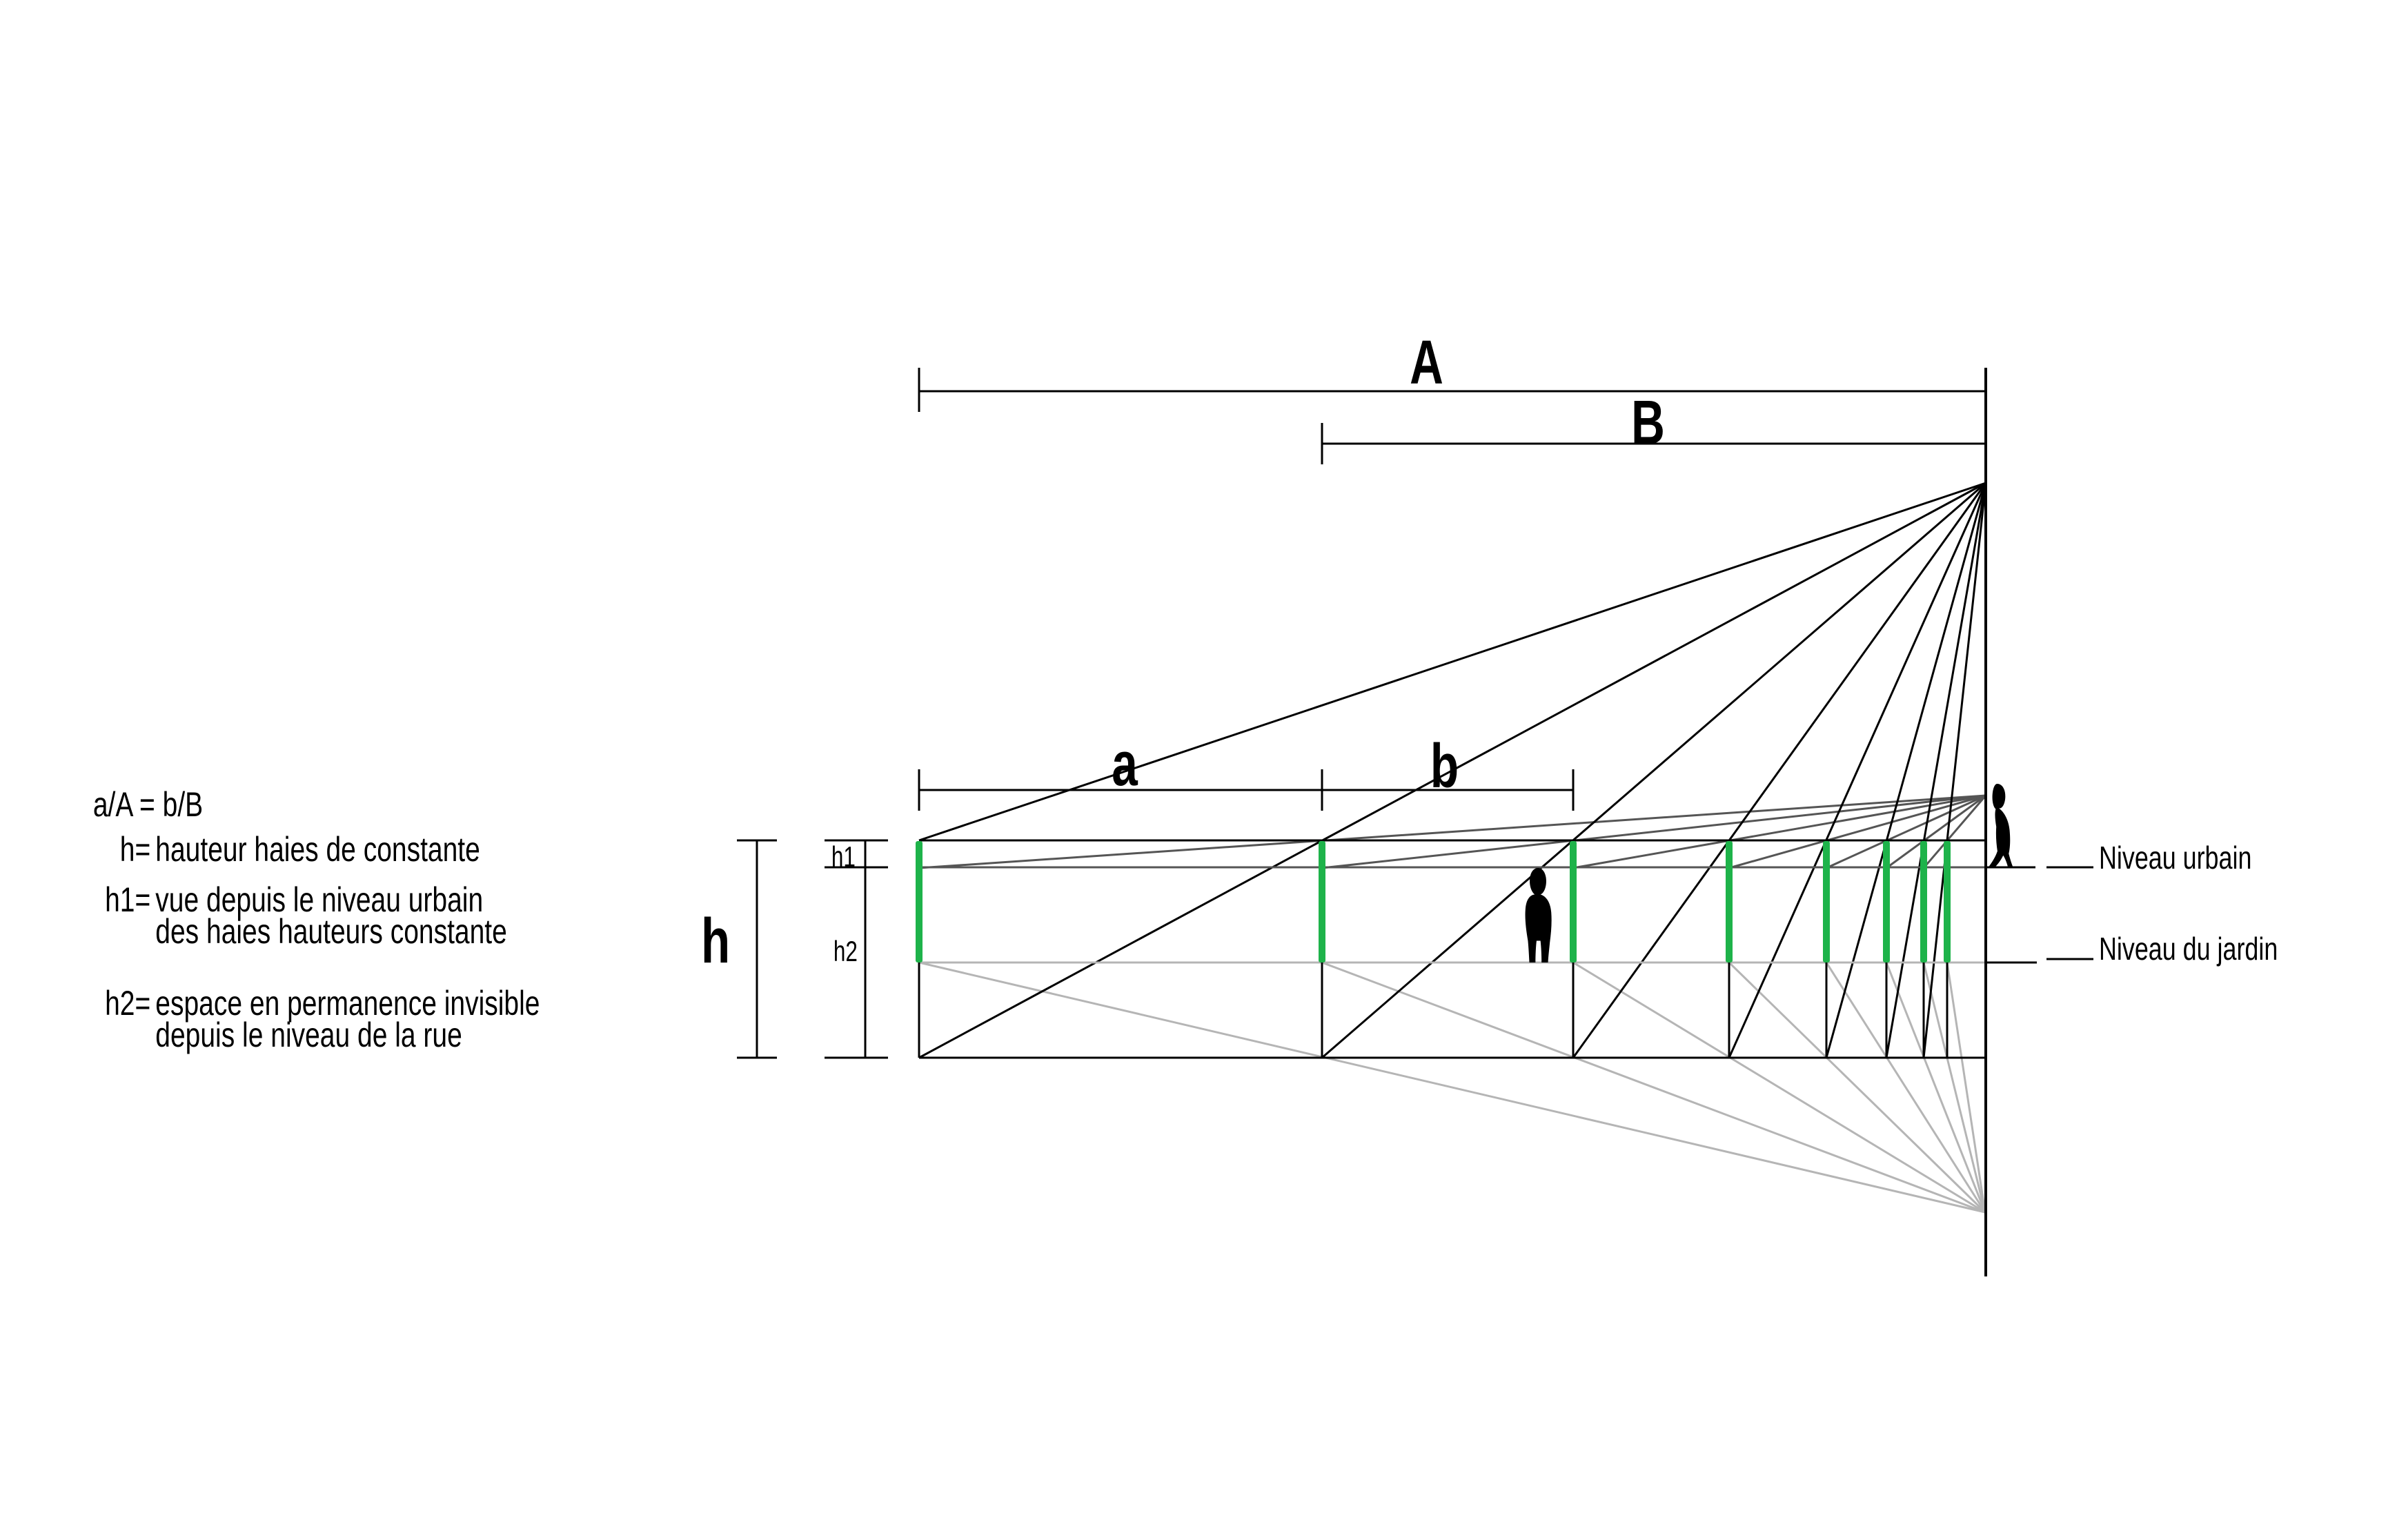 This screenshot has width=2397, height=1540. I want to click on urban-level-label-text: Niveau urbain, so click(2175, 858).